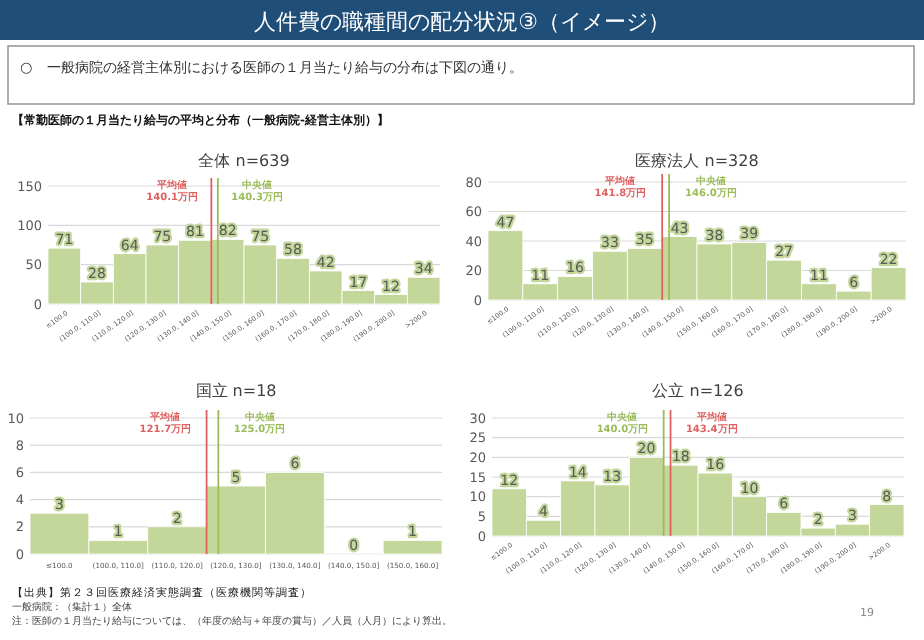  What do you see at coordinates (697, 161) in the screenshot?
I see `chart-title: 医療法人 n=328` at bounding box center [697, 161].